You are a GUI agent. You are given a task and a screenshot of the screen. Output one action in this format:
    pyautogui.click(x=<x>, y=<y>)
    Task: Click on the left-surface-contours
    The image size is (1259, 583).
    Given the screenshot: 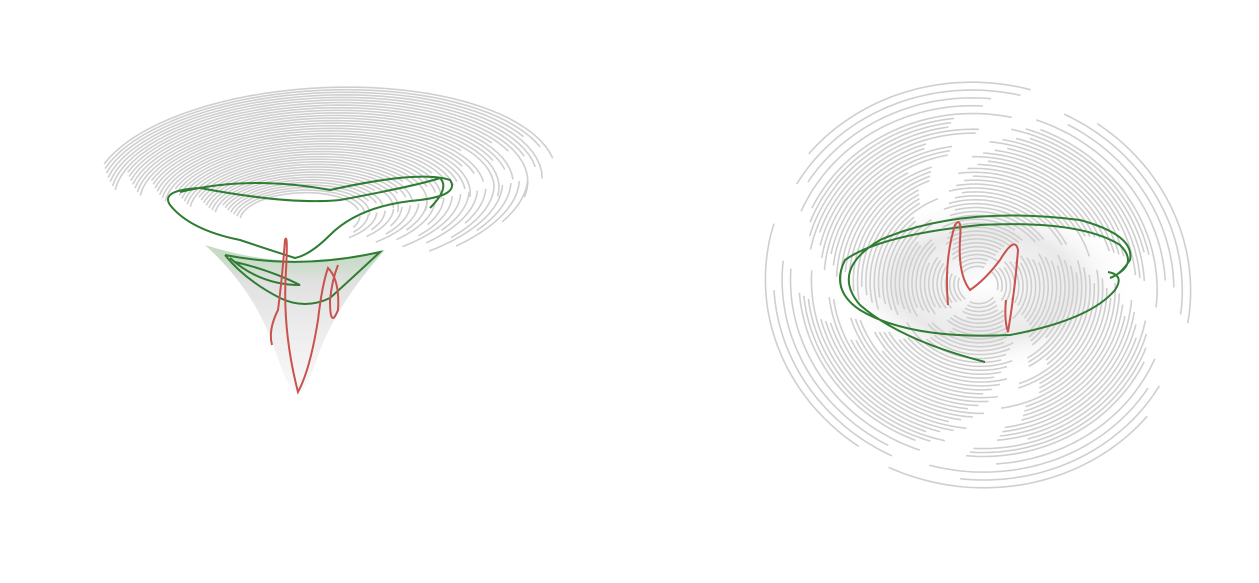 What is the action you would take?
    pyautogui.click(x=328, y=169)
    